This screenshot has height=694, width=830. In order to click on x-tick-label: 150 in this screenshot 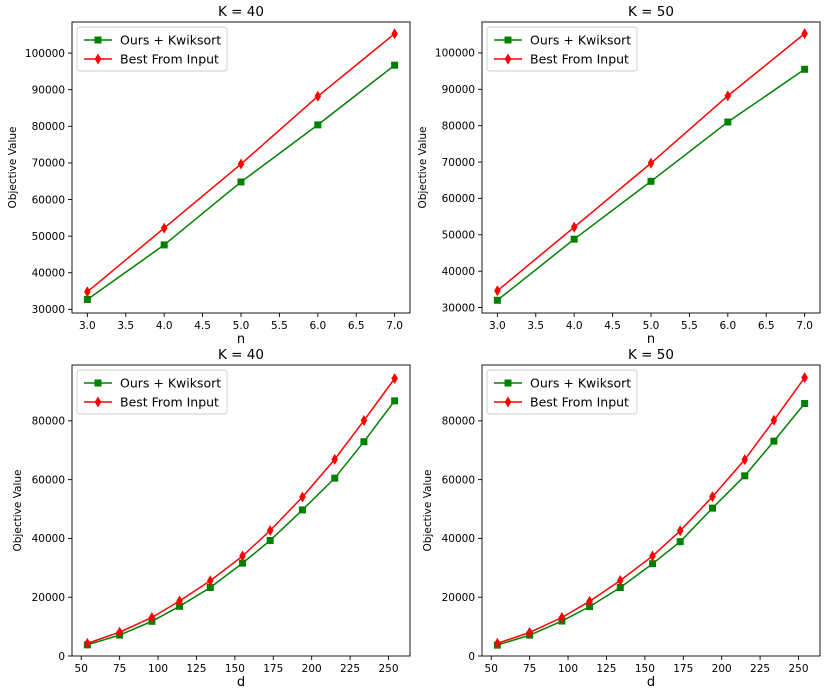, I will do `click(235, 669)`.